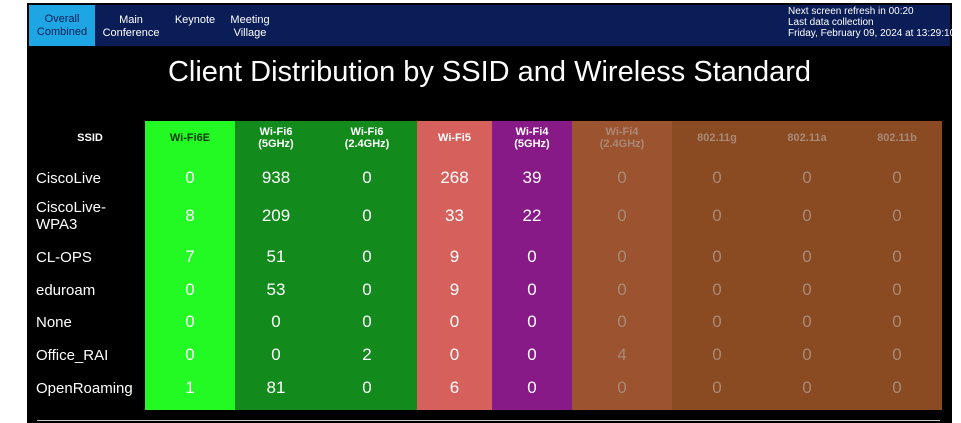 Image resolution: width=961 pixels, height=423 pixels. I want to click on cell-value: 8, so click(190, 215).